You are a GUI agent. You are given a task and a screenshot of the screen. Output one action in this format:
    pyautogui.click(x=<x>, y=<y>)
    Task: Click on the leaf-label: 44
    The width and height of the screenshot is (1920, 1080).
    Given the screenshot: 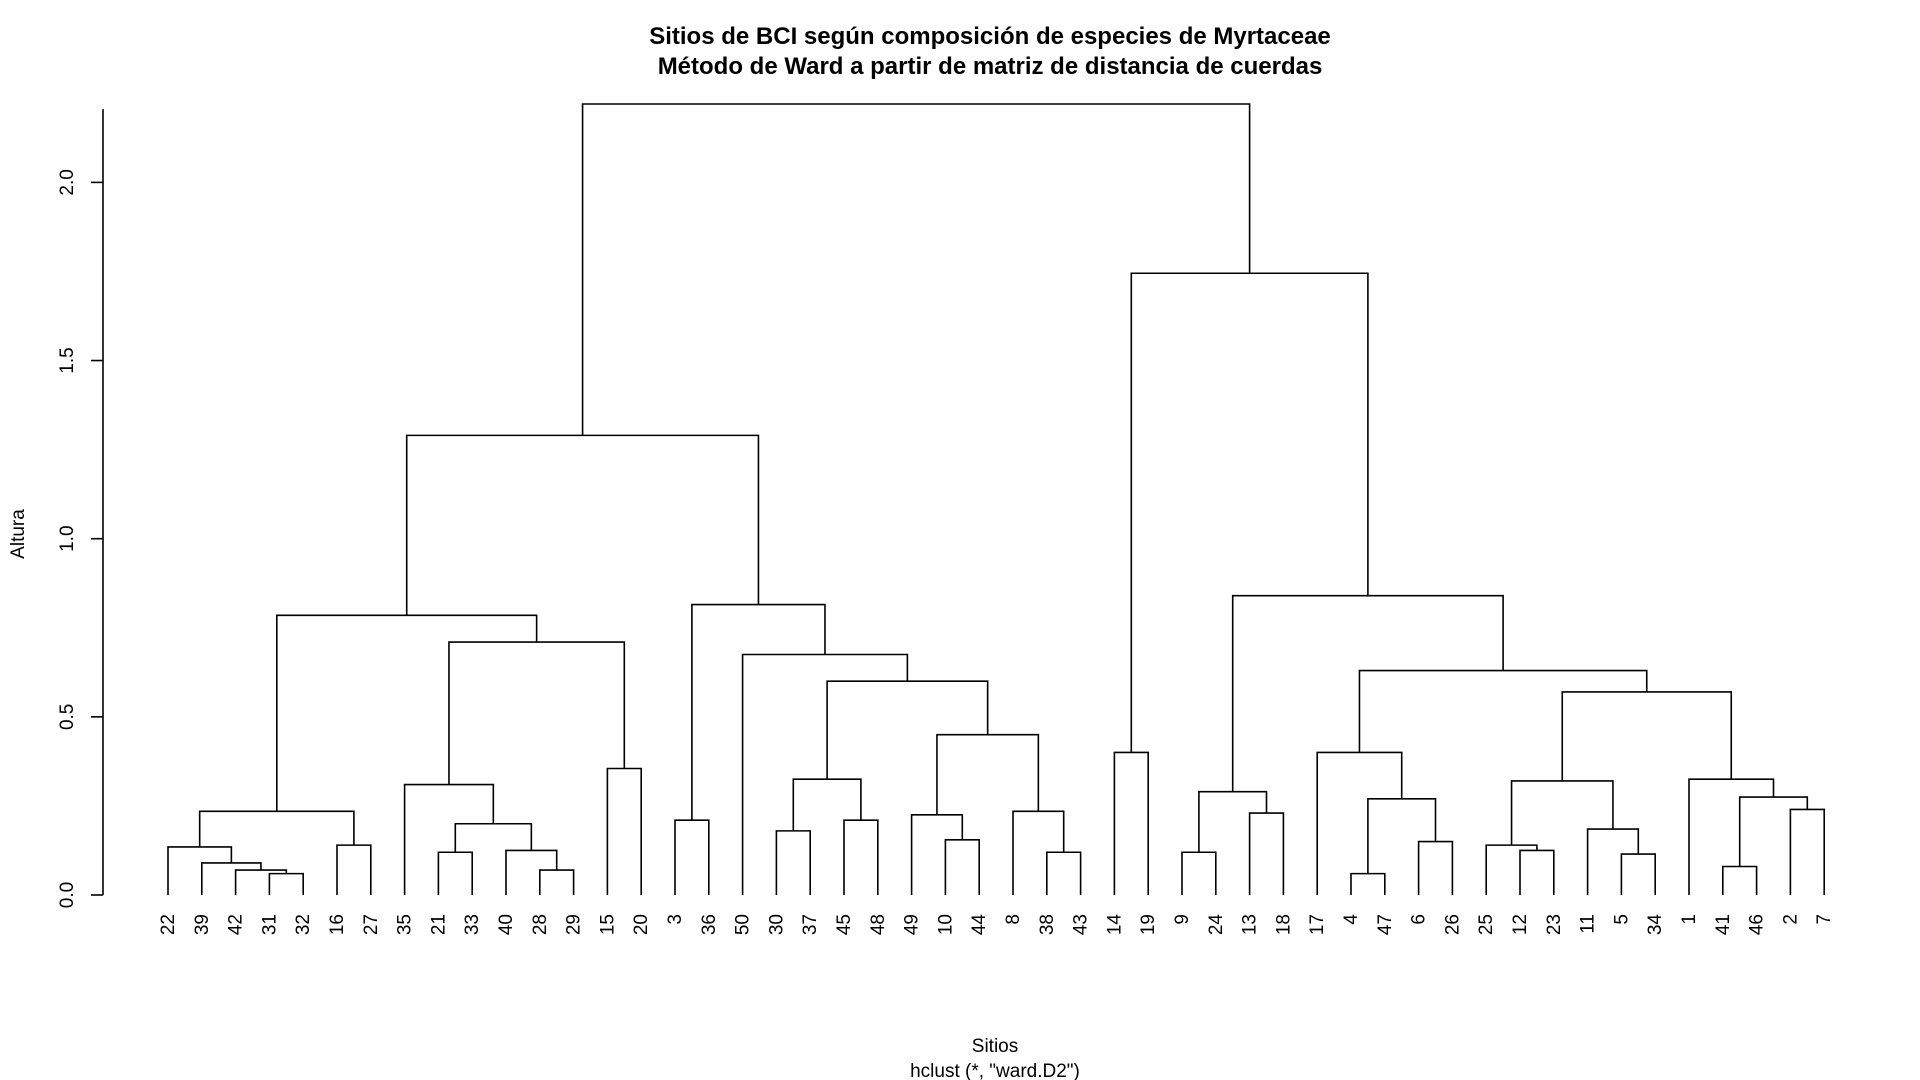 What is the action you would take?
    pyautogui.click(x=979, y=925)
    